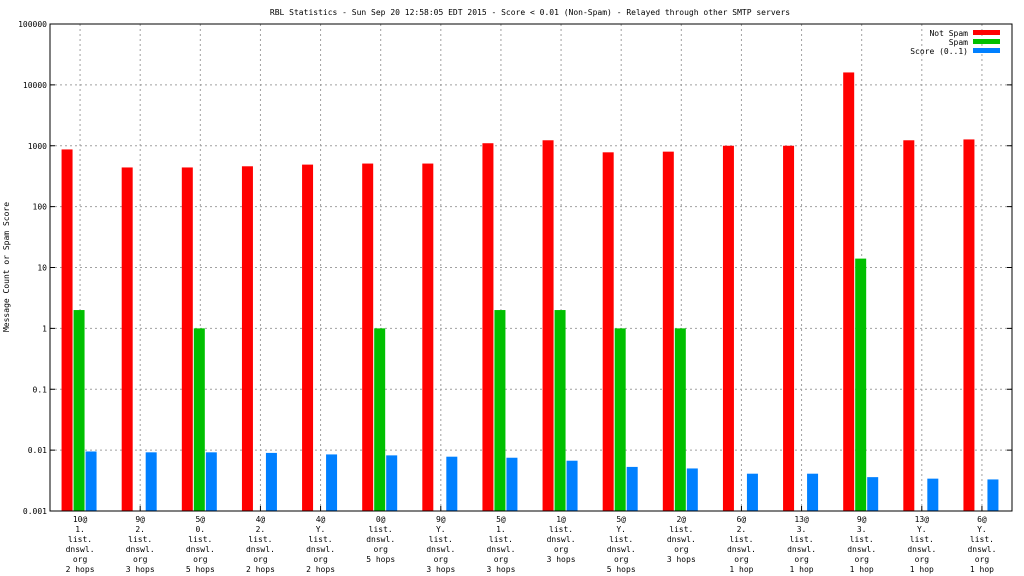  What do you see at coordinates (6, 267) in the screenshot?
I see `y-axis-label: Message Count or Spam Score` at bounding box center [6, 267].